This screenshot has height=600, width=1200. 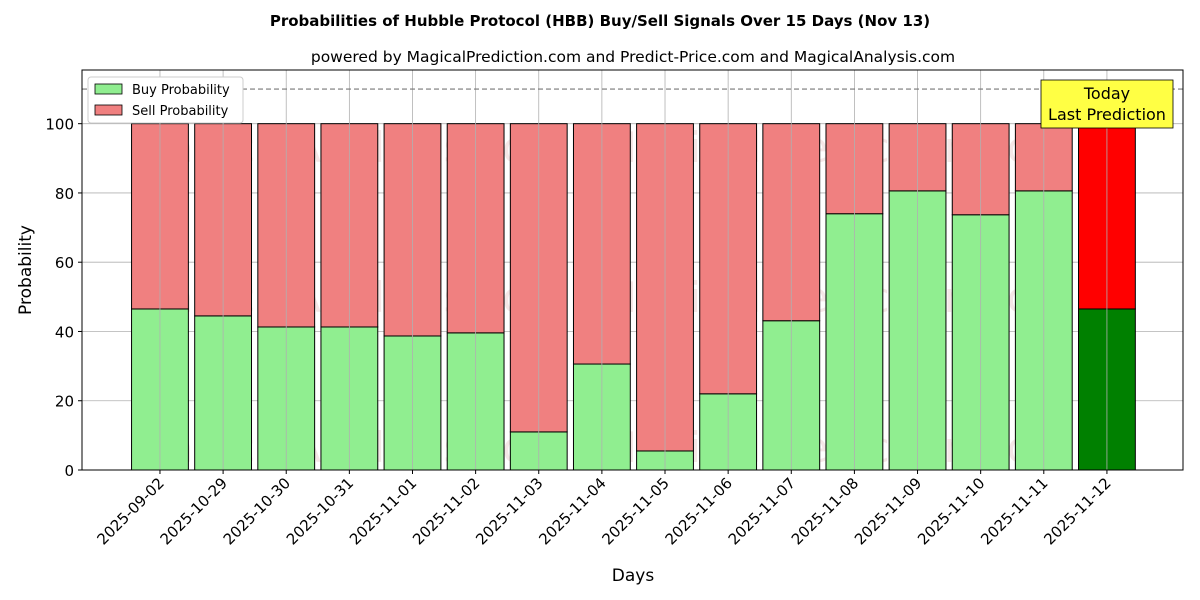 I want to click on annotation-line1: Today, so click(x=1106, y=93).